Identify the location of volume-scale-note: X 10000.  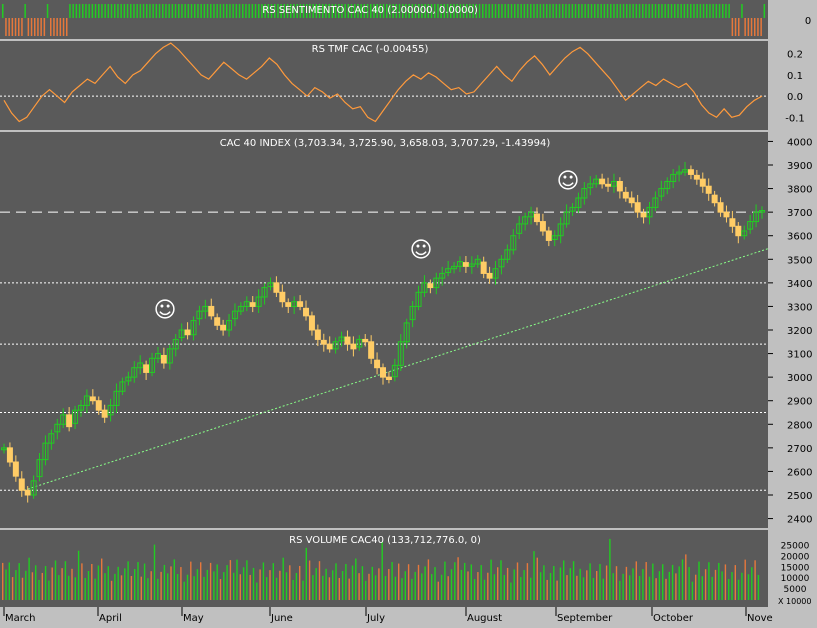
(794, 601).